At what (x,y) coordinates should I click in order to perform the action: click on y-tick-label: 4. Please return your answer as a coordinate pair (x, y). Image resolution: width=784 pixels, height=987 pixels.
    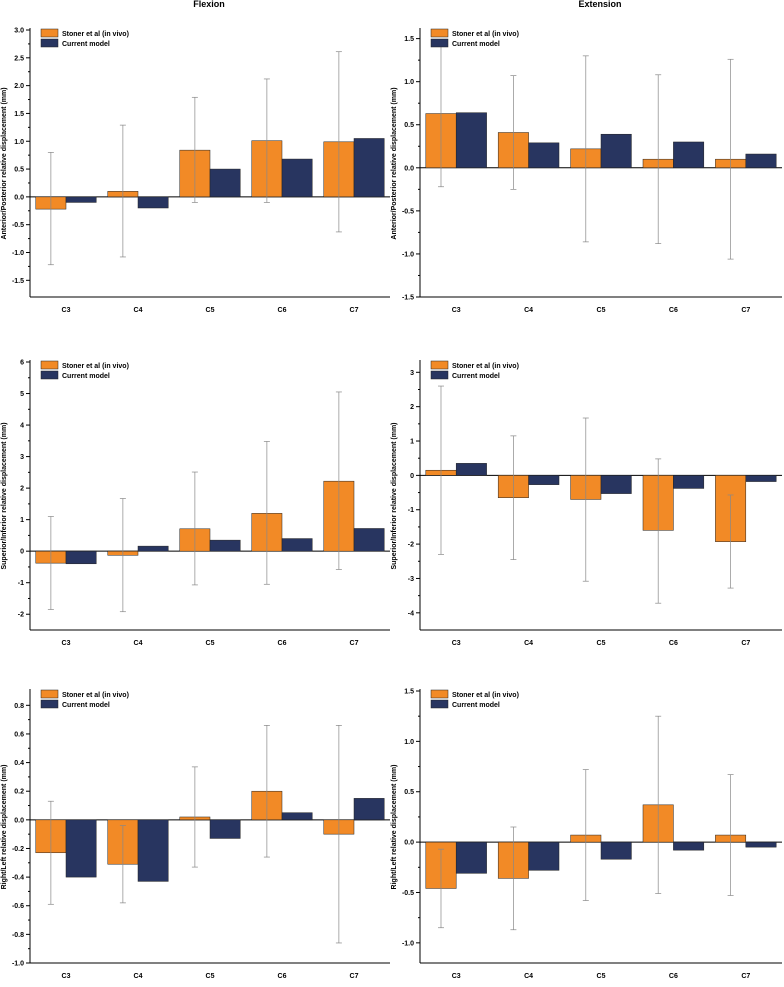
    Looking at the image, I should click on (22, 426).